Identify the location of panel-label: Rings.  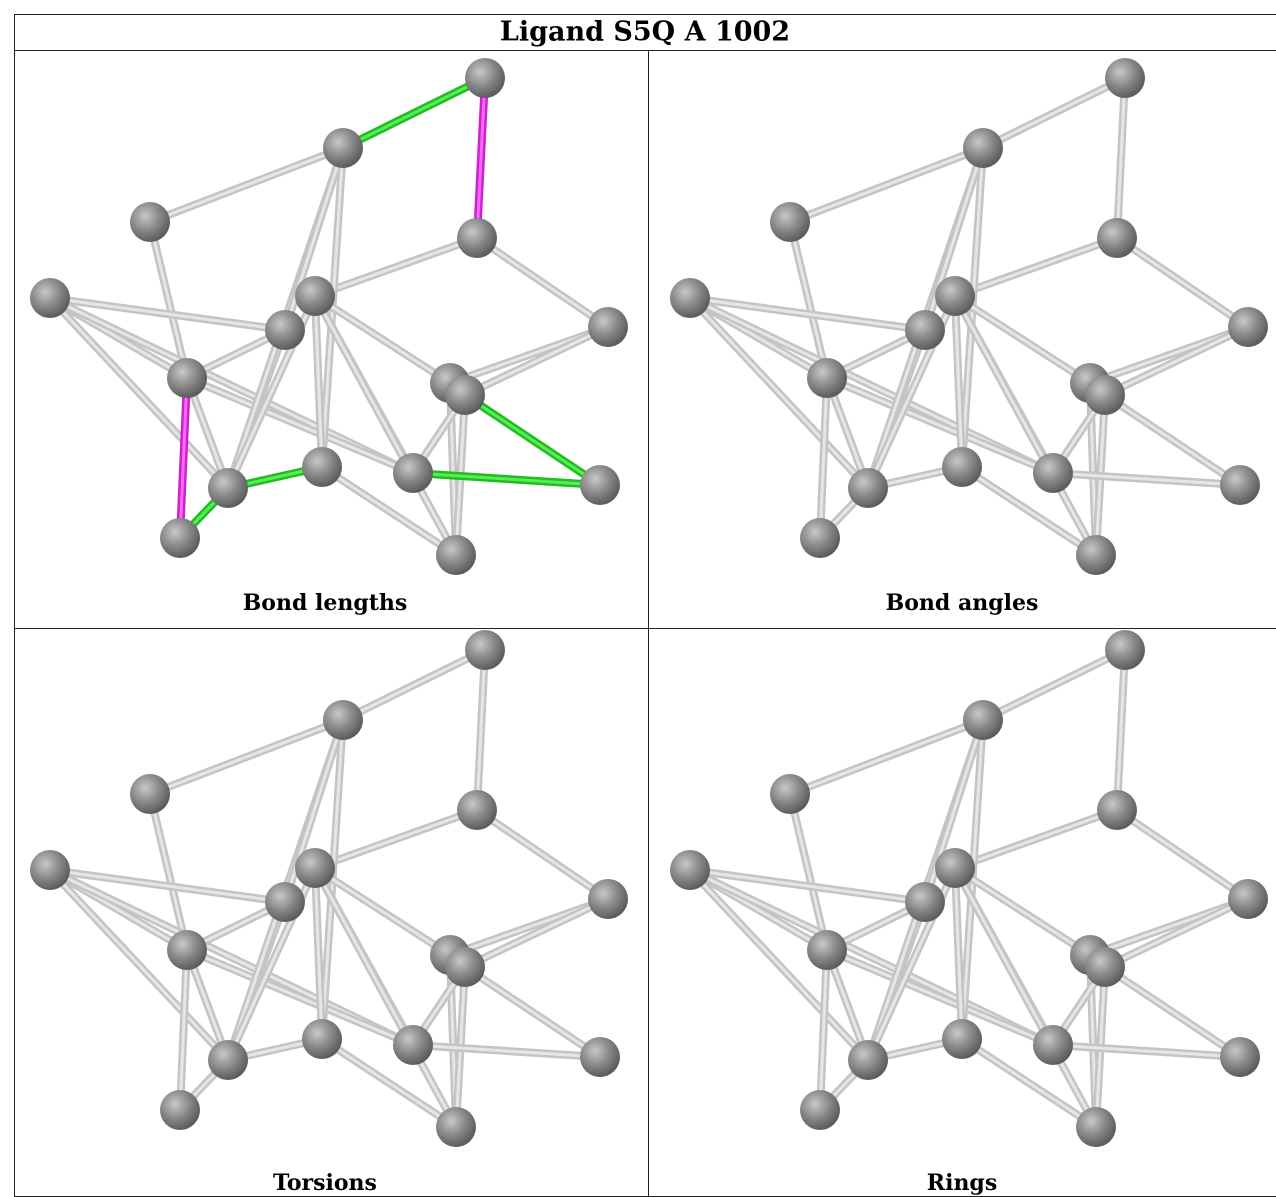
(962, 1183).